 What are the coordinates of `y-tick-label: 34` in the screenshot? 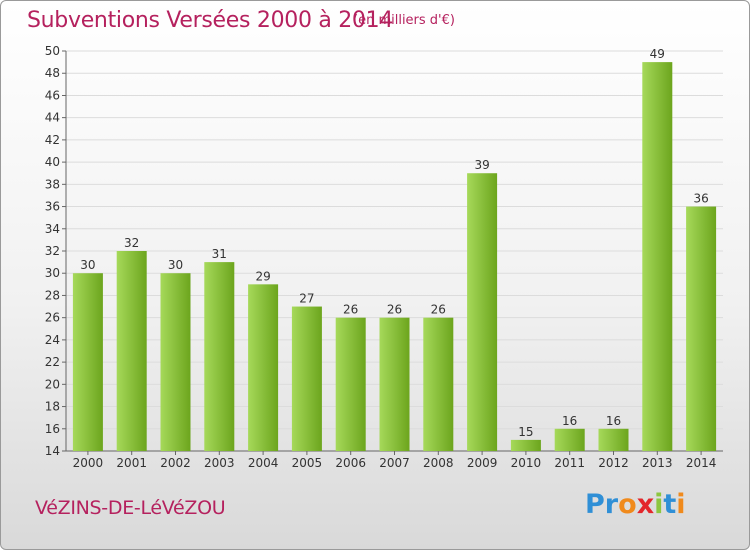 It's located at (52, 229).